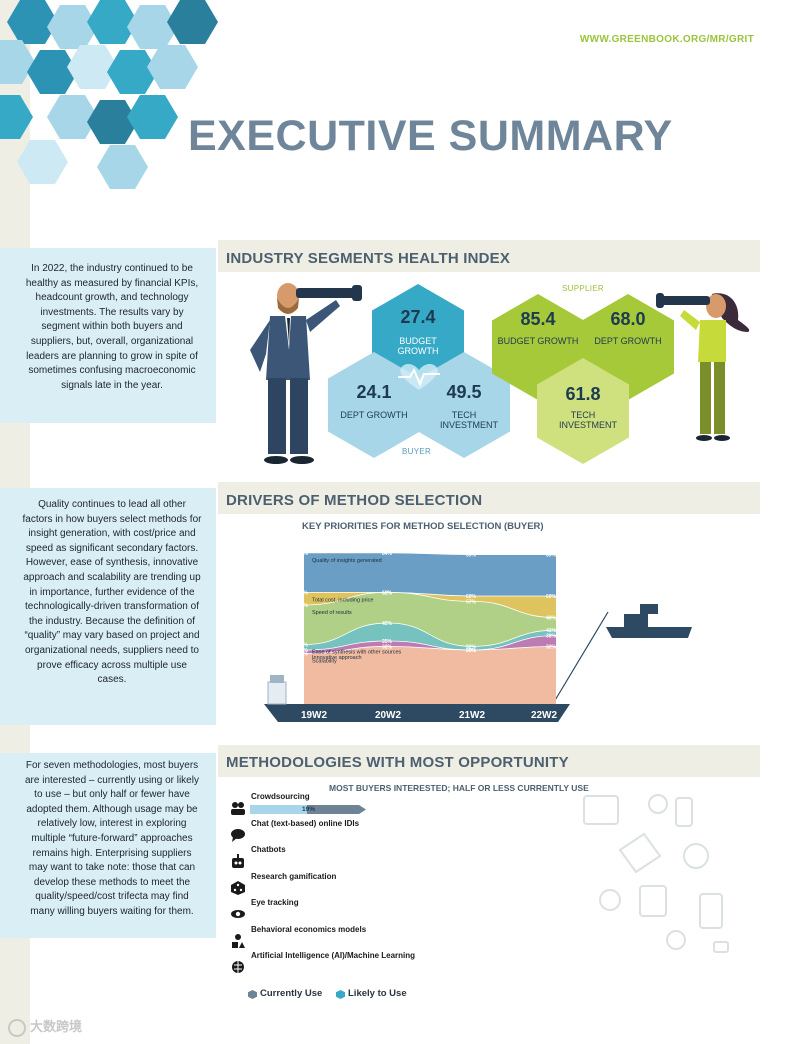 The image size is (792, 1044). Describe the element at coordinates (303, 606) in the screenshot. I see `data-label: 55%` at that location.